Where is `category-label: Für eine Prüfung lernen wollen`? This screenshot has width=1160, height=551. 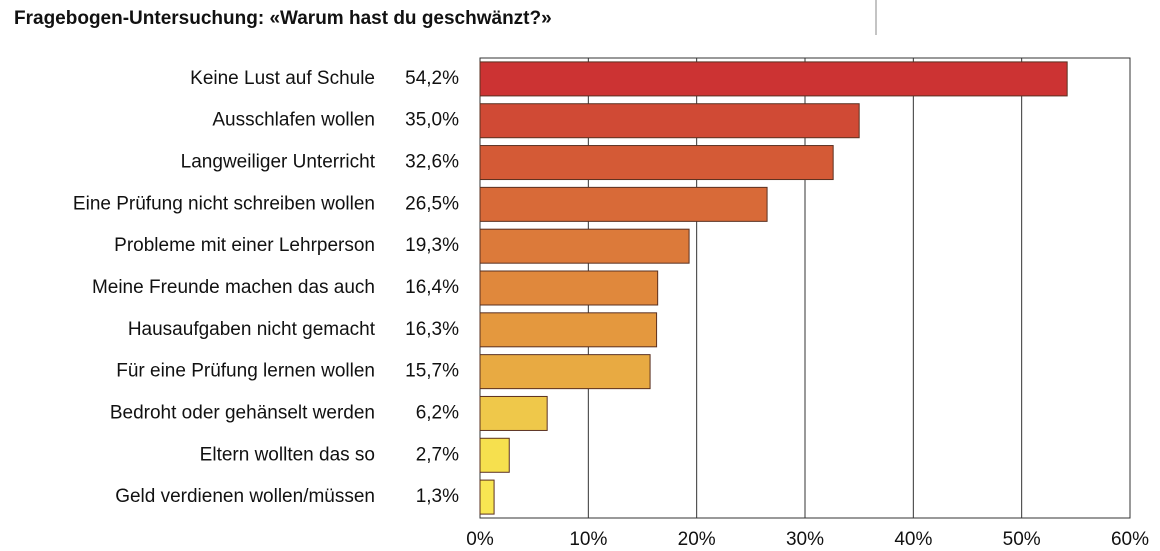
category-label: Für eine Prüfung lernen wollen is located at coordinates (245, 371).